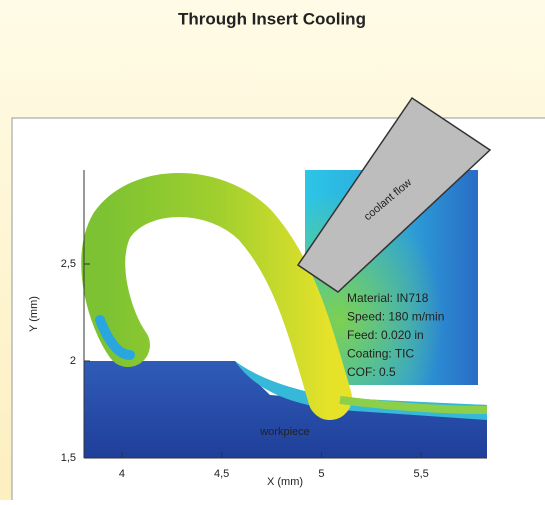 This screenshot has width=545, height=505. What do you see at coordinates (122, 474) in the screenshot?
I see `x-tick-label: 4` at bounding box center [122, 474].